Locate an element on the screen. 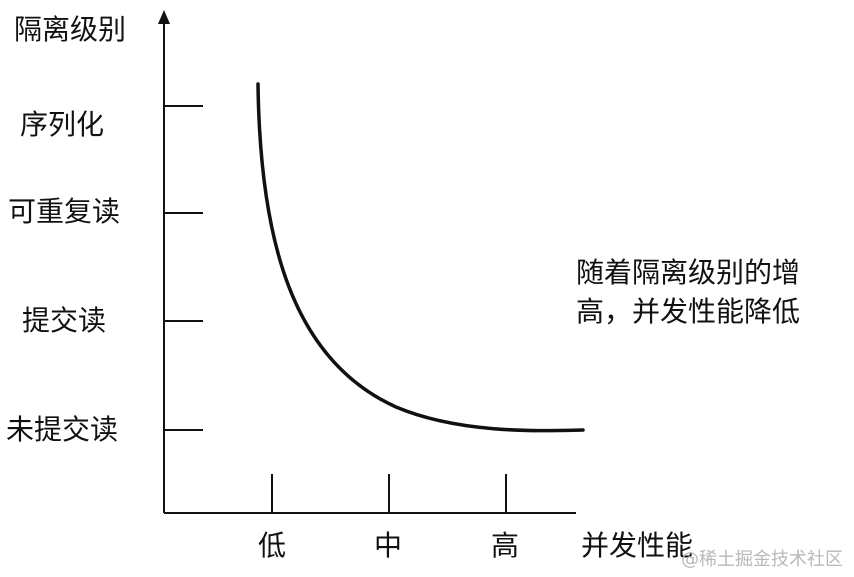 Image resolution: width=854 pixels, height=577 pixels. y-tick-label-read-committed: 提交读 is located at coordinates (64, 320).